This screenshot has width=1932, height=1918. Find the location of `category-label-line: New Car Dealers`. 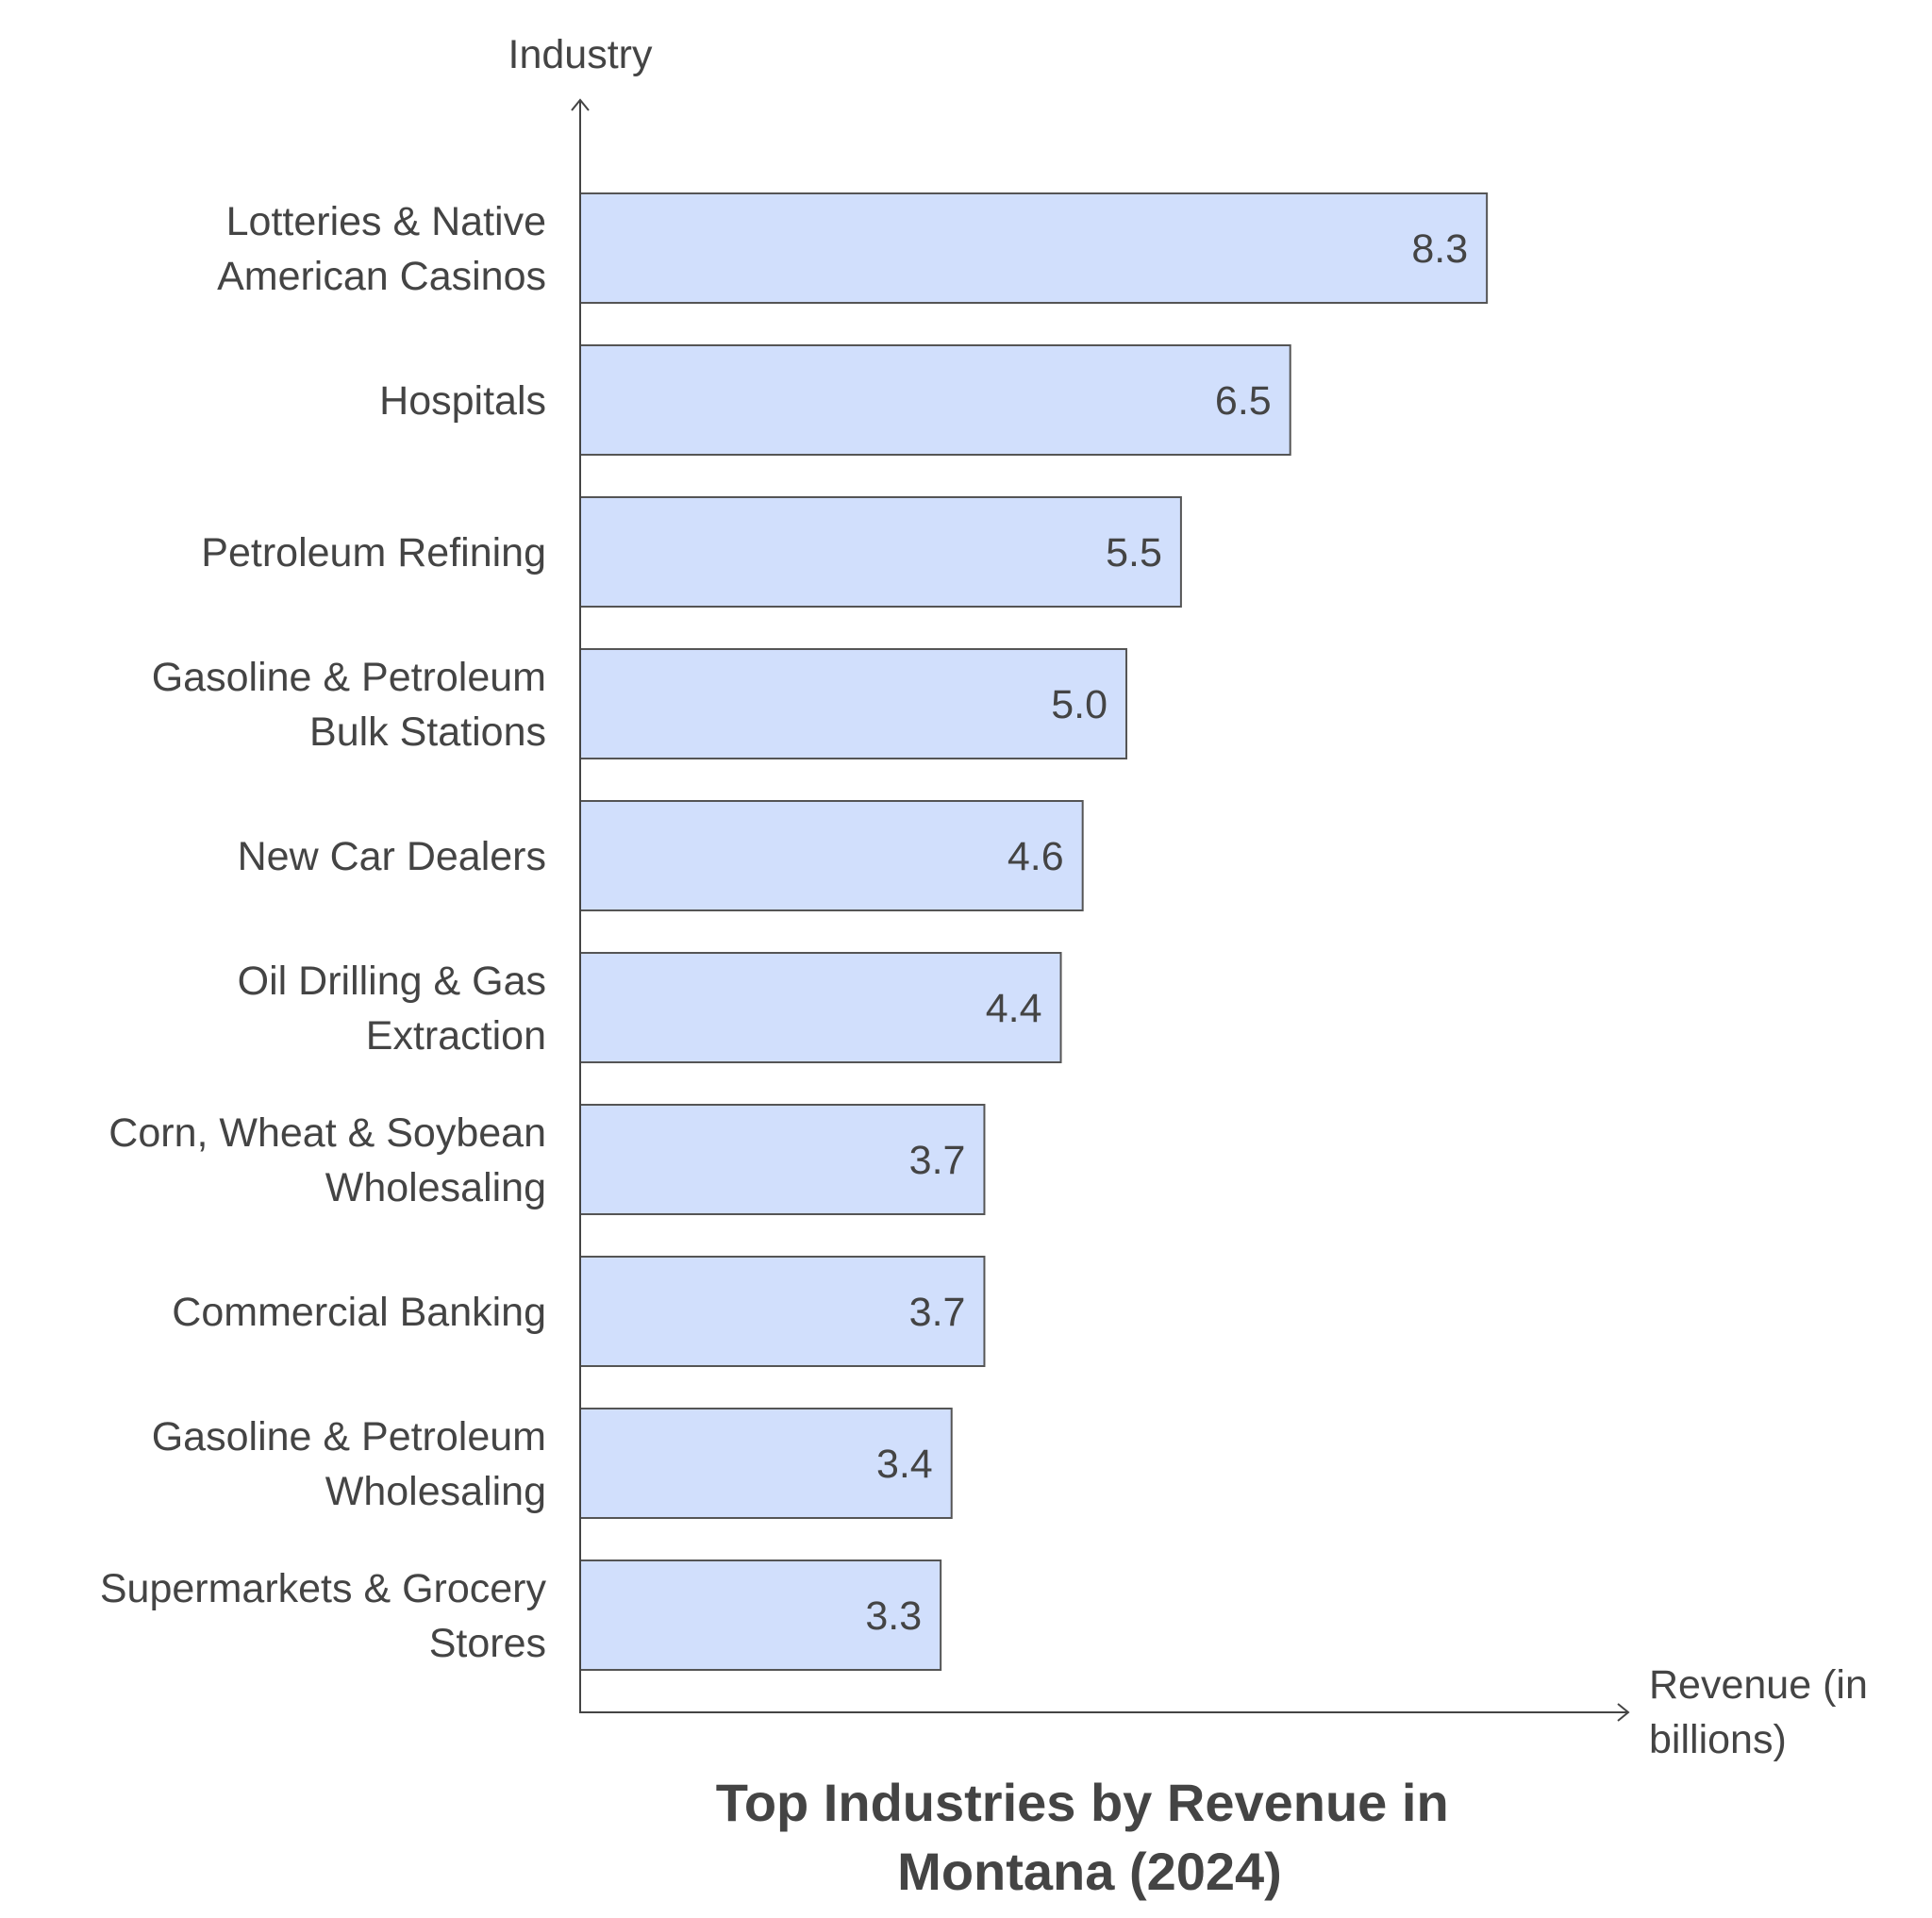

category-label-line: New Car Dealers is located at coordinates (392, 856).